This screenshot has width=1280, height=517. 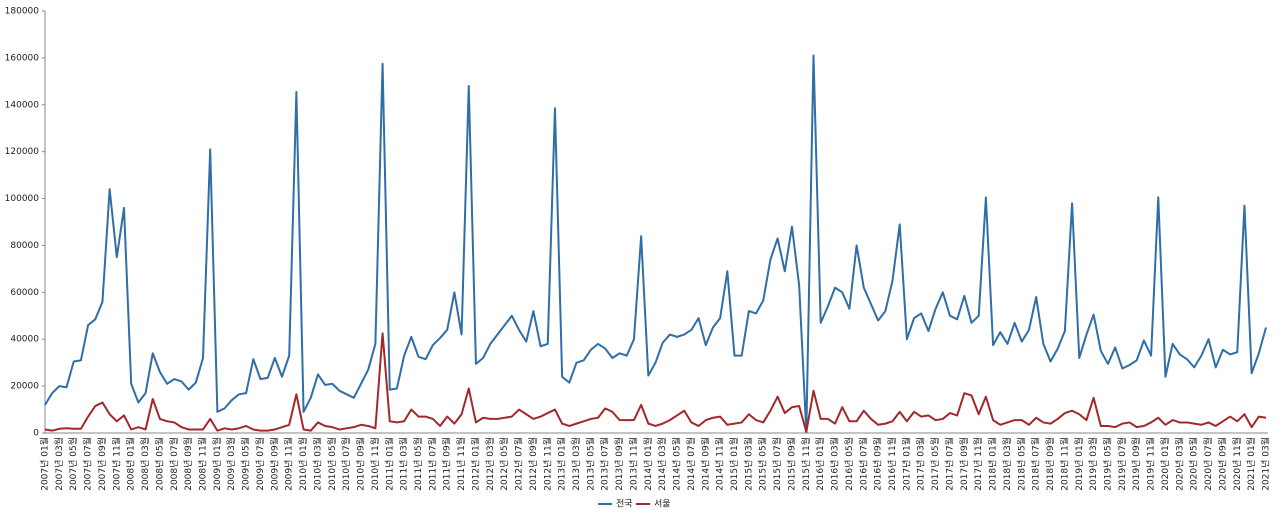 I want to click on x-tick-label: 2020년 11월, so click(x=1237, y=464).